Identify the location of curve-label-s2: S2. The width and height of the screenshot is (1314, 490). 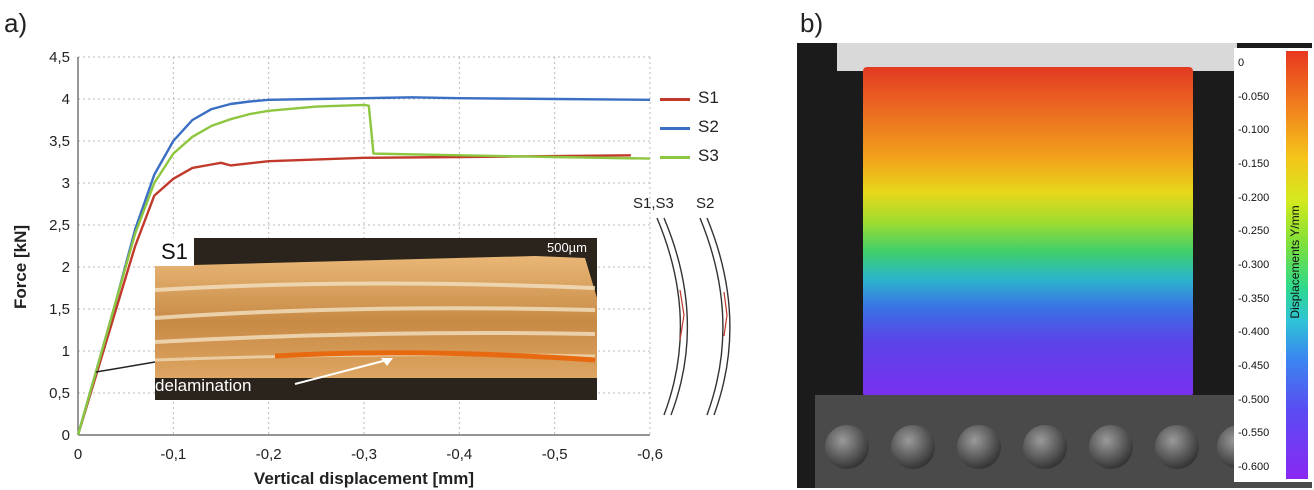
(705, 203).